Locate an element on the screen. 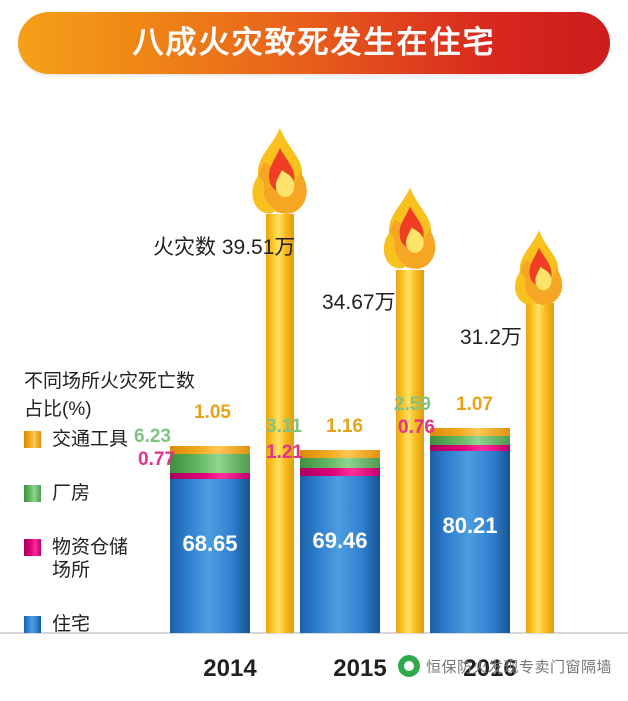 Image resolution: width=628 pixels, height=701 pixels. flame-icon-2016 is located at coordinates (539, 274).